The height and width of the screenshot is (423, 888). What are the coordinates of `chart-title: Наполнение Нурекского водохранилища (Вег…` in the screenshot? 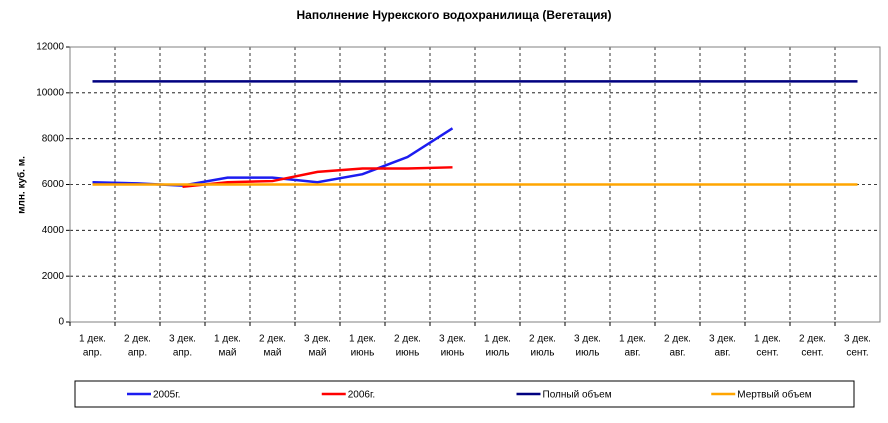 It's located at (454, 15).